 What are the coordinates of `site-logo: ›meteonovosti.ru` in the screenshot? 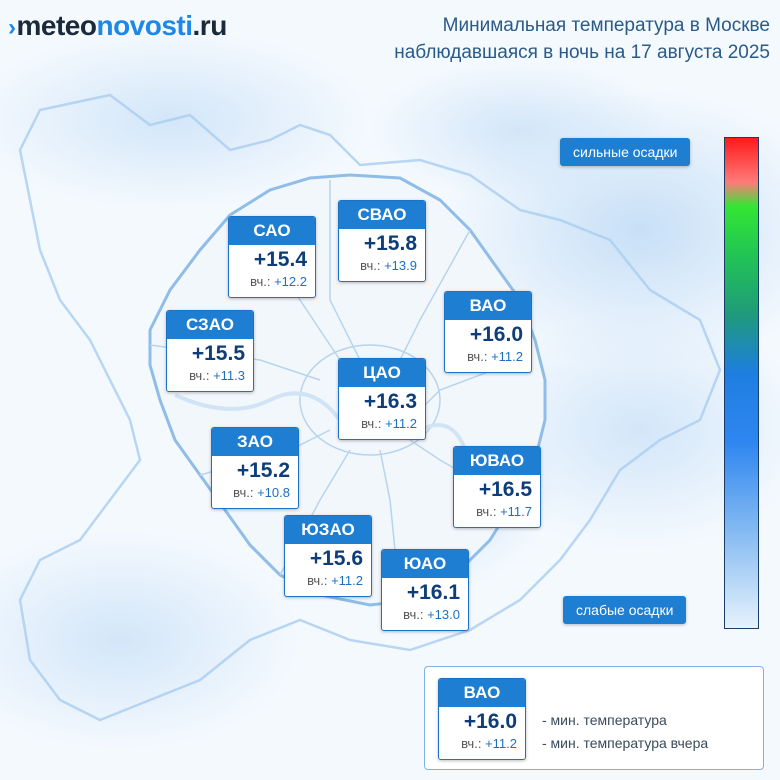 It's located at (117, 26).